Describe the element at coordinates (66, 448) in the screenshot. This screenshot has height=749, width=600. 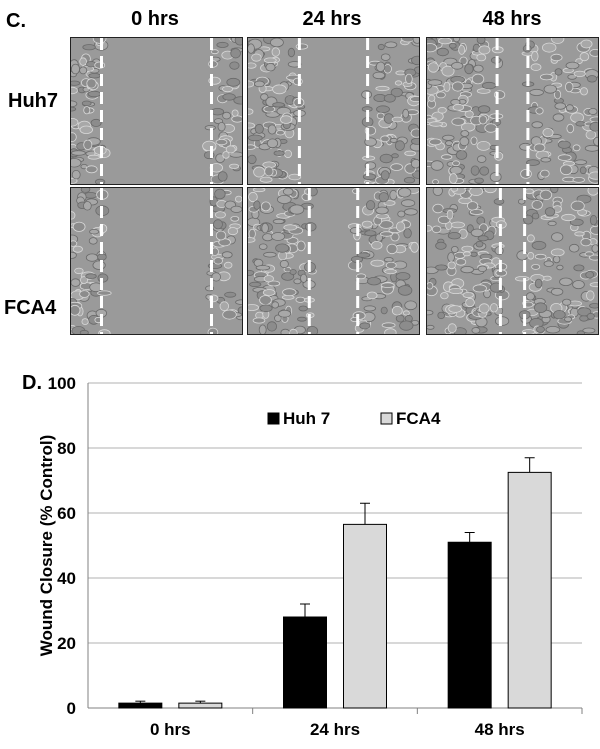
I see `y-tick-label: 80` at that location.